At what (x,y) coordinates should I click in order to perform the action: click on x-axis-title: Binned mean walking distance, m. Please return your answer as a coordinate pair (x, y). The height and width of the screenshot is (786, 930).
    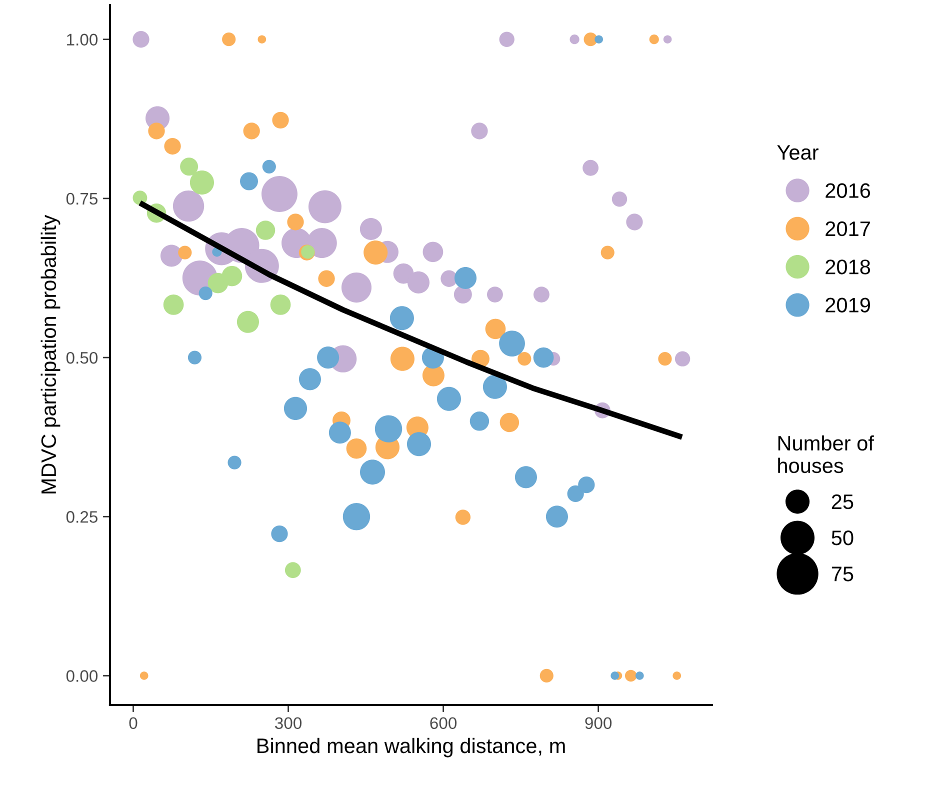
    Looking at the image, I should click on (411, 748).